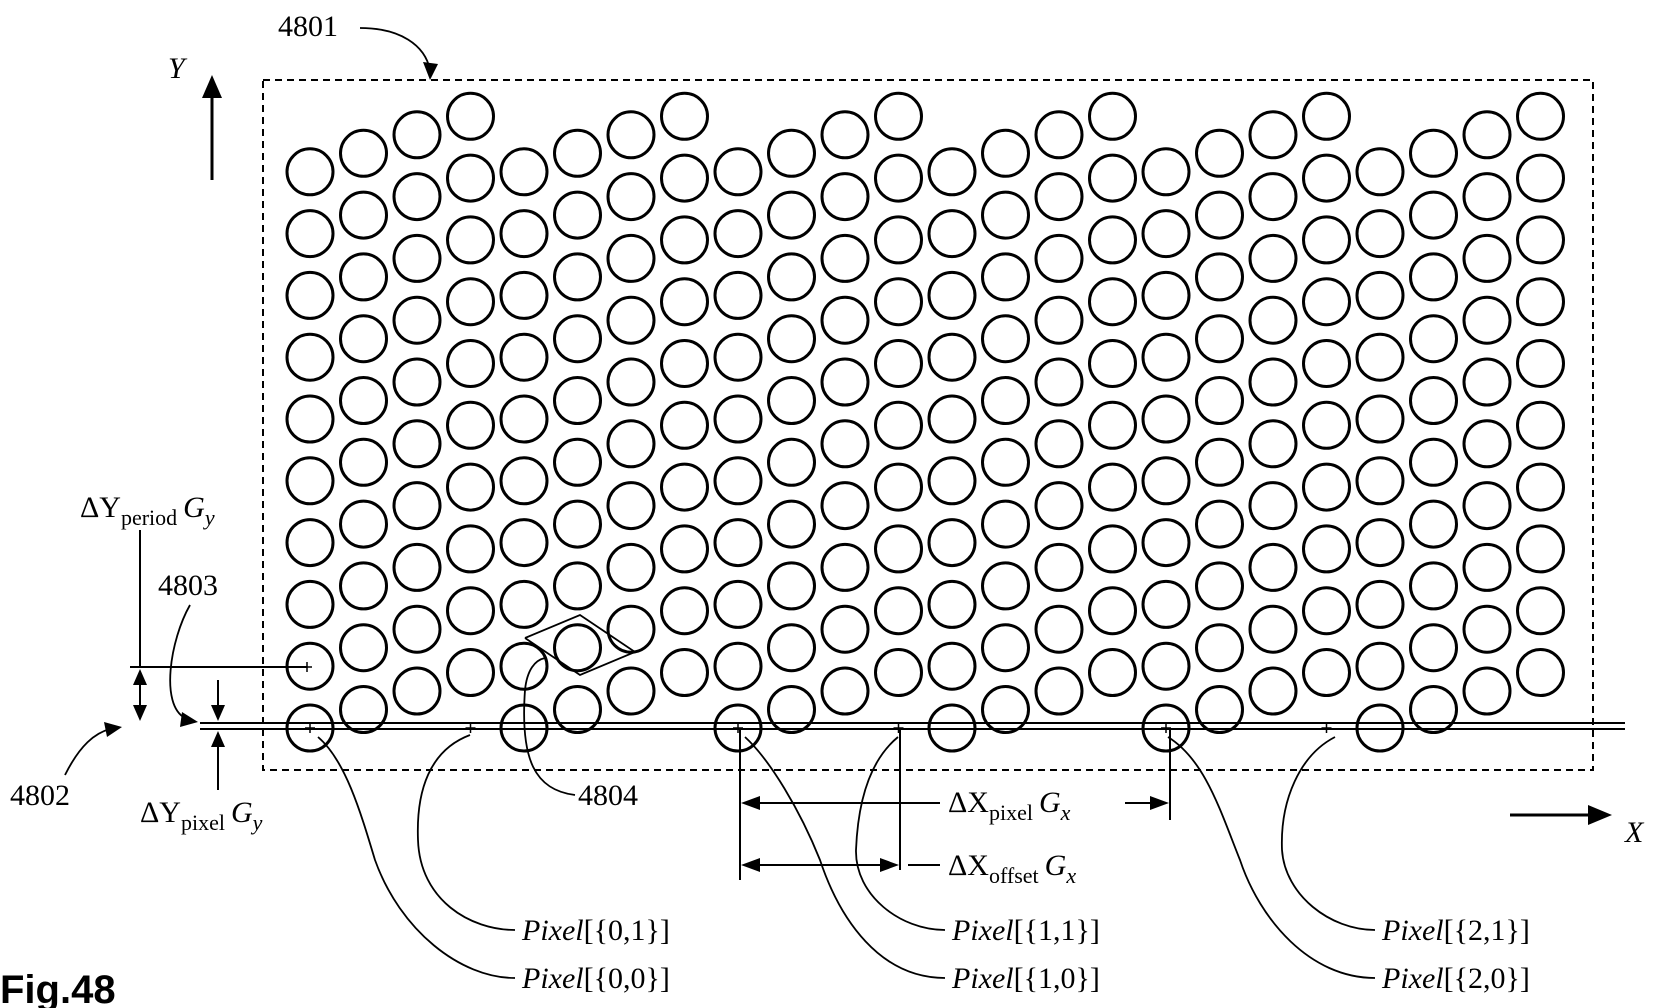  I want to click on dy-period-arrow-up, so click(140, 677).